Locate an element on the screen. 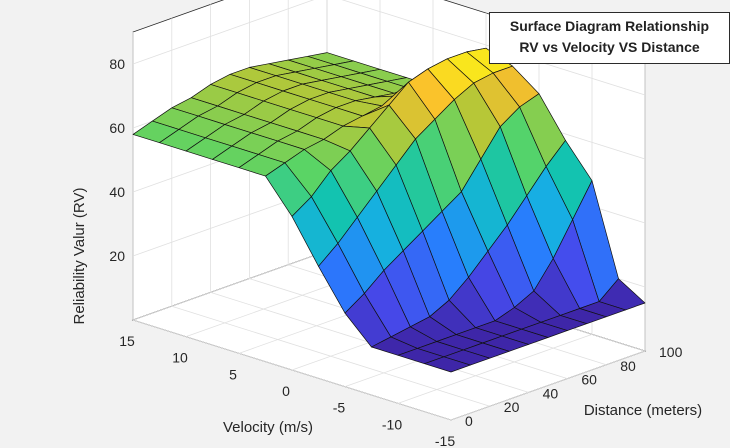 The width and height of the screenshot is (730, 448). surface-patch is located at coordinates (447, 364).